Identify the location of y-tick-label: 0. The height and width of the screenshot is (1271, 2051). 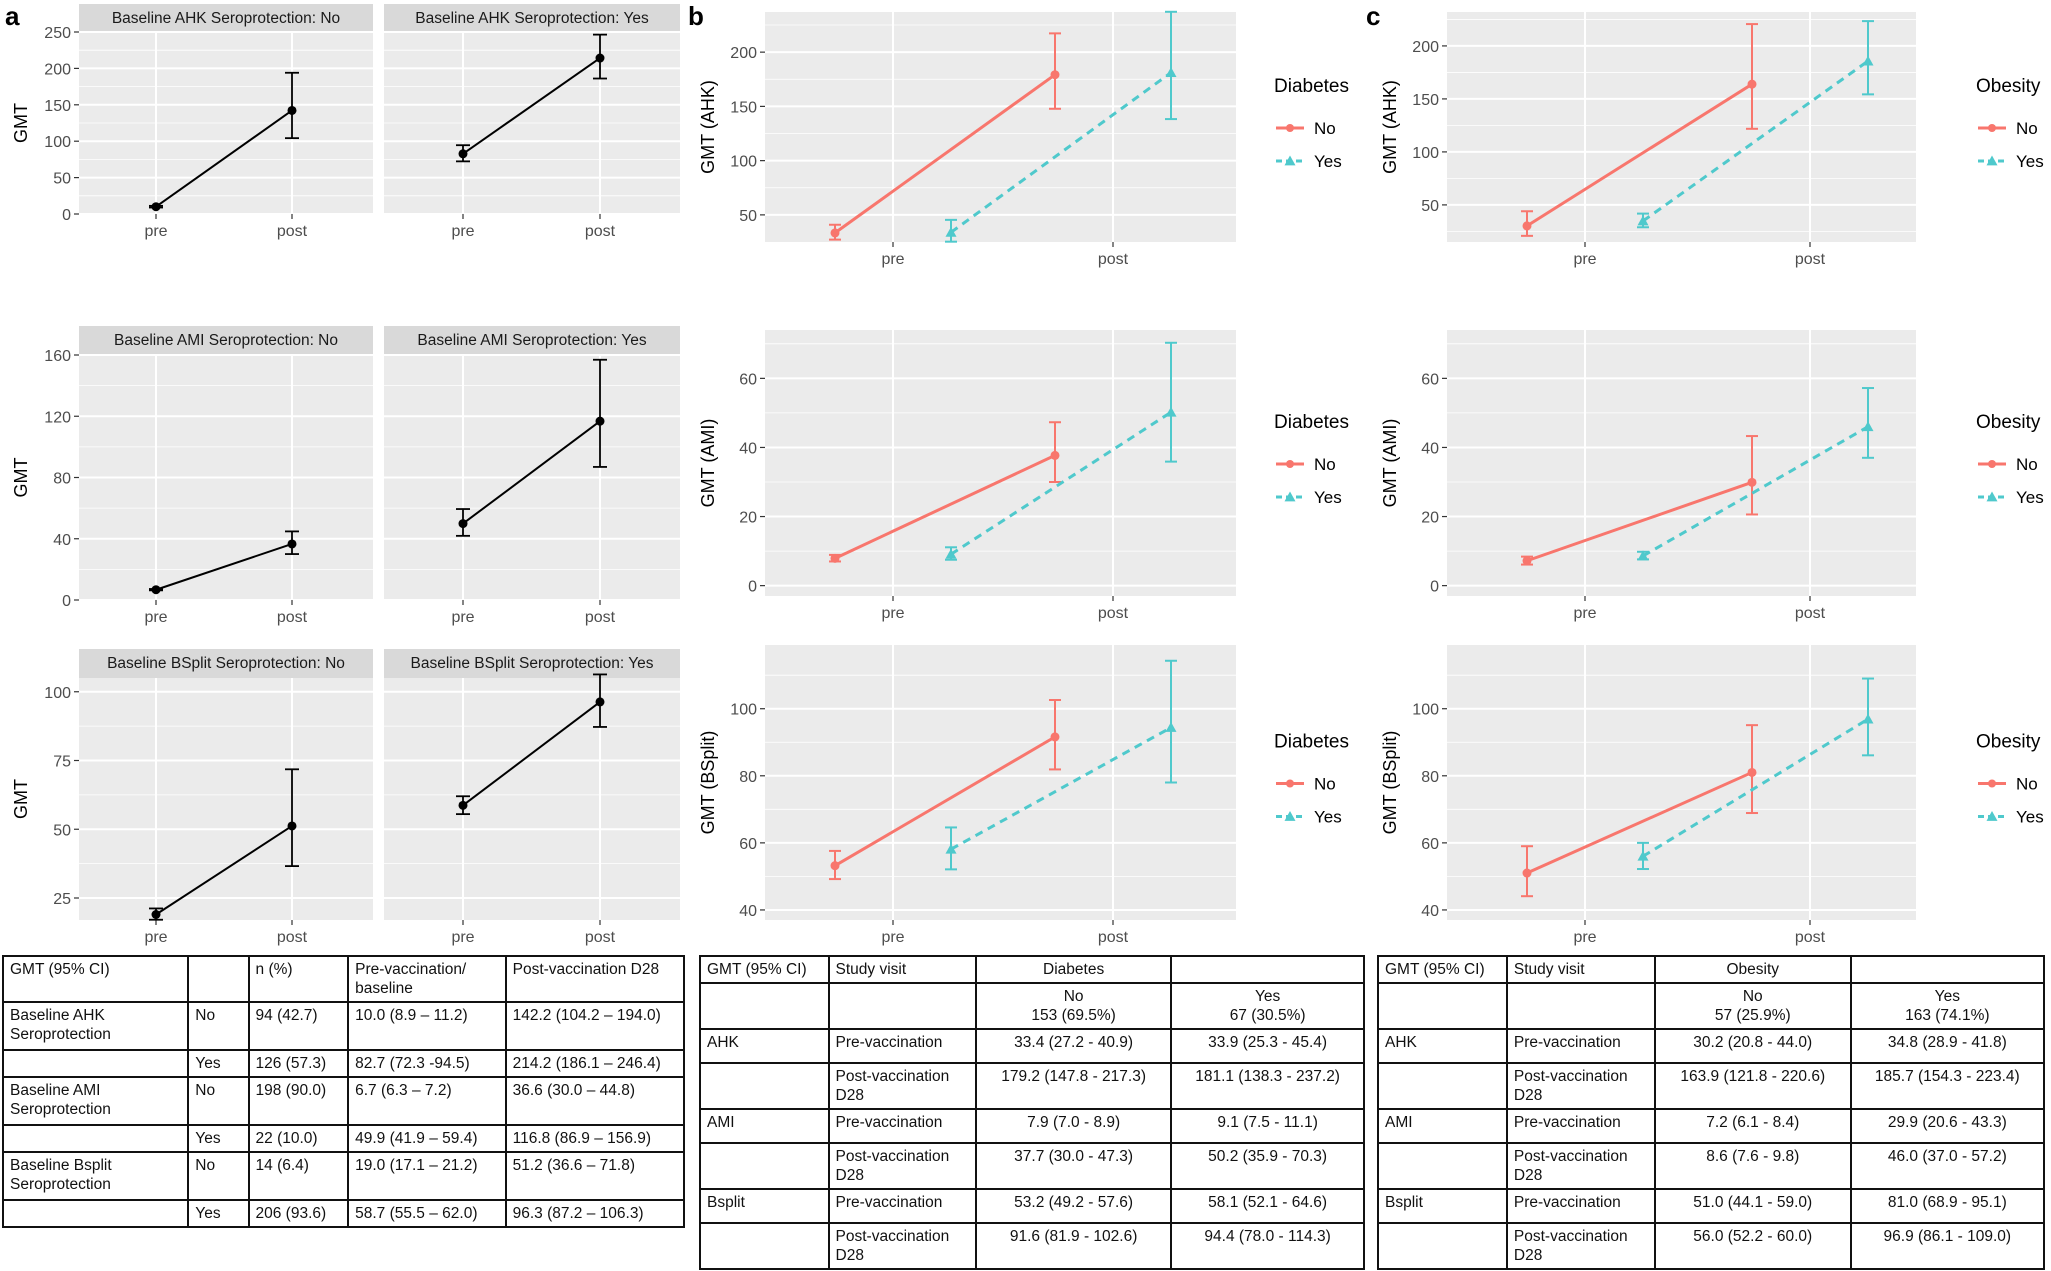
(752, 587).